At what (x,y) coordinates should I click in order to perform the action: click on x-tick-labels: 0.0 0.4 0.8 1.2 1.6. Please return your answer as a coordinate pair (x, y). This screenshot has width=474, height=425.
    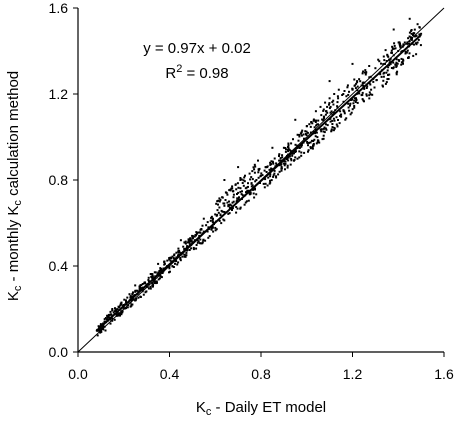
    Looking at the image, I should click on (261, 374).